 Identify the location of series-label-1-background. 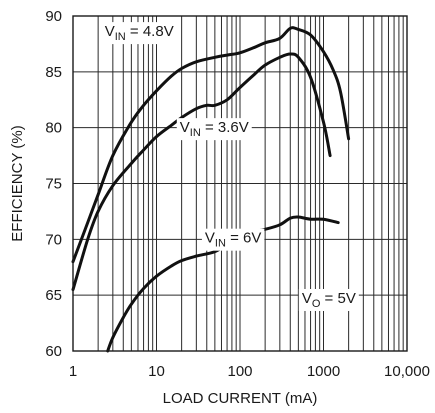
(214, 129).